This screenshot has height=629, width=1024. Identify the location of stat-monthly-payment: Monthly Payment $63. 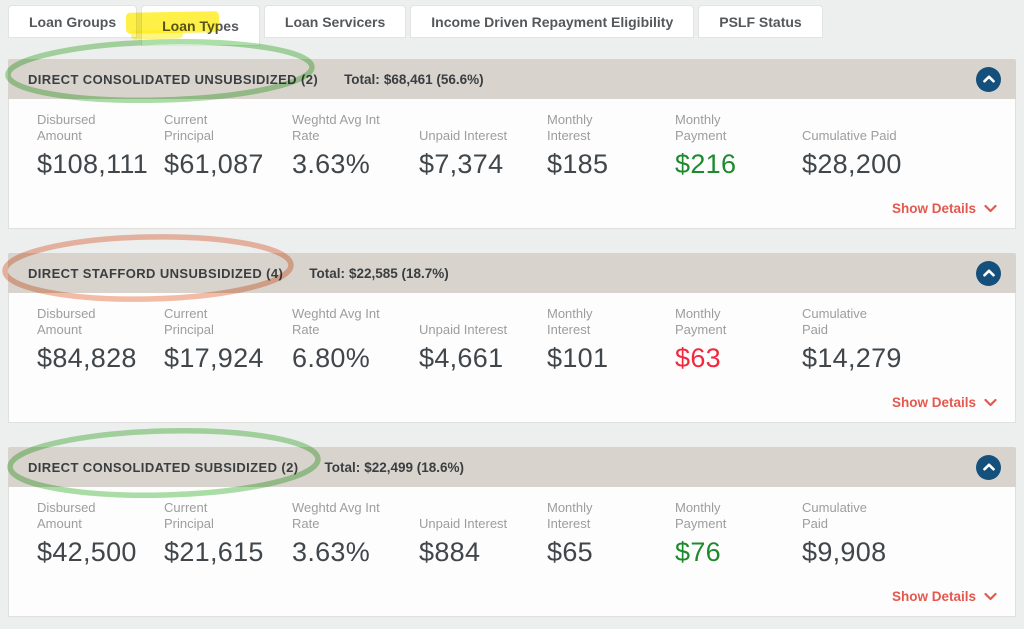
(738, 339).